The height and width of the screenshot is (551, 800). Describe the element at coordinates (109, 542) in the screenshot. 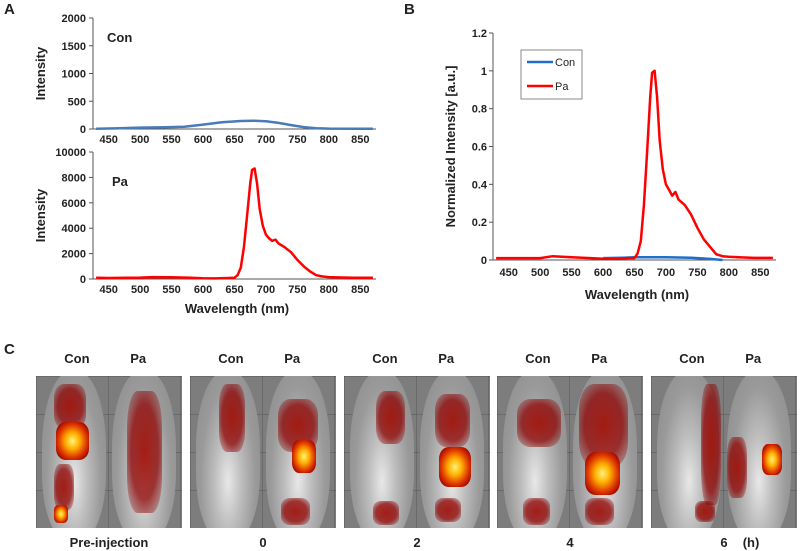

I see `timepoint-label: Pre-injection` at that location.